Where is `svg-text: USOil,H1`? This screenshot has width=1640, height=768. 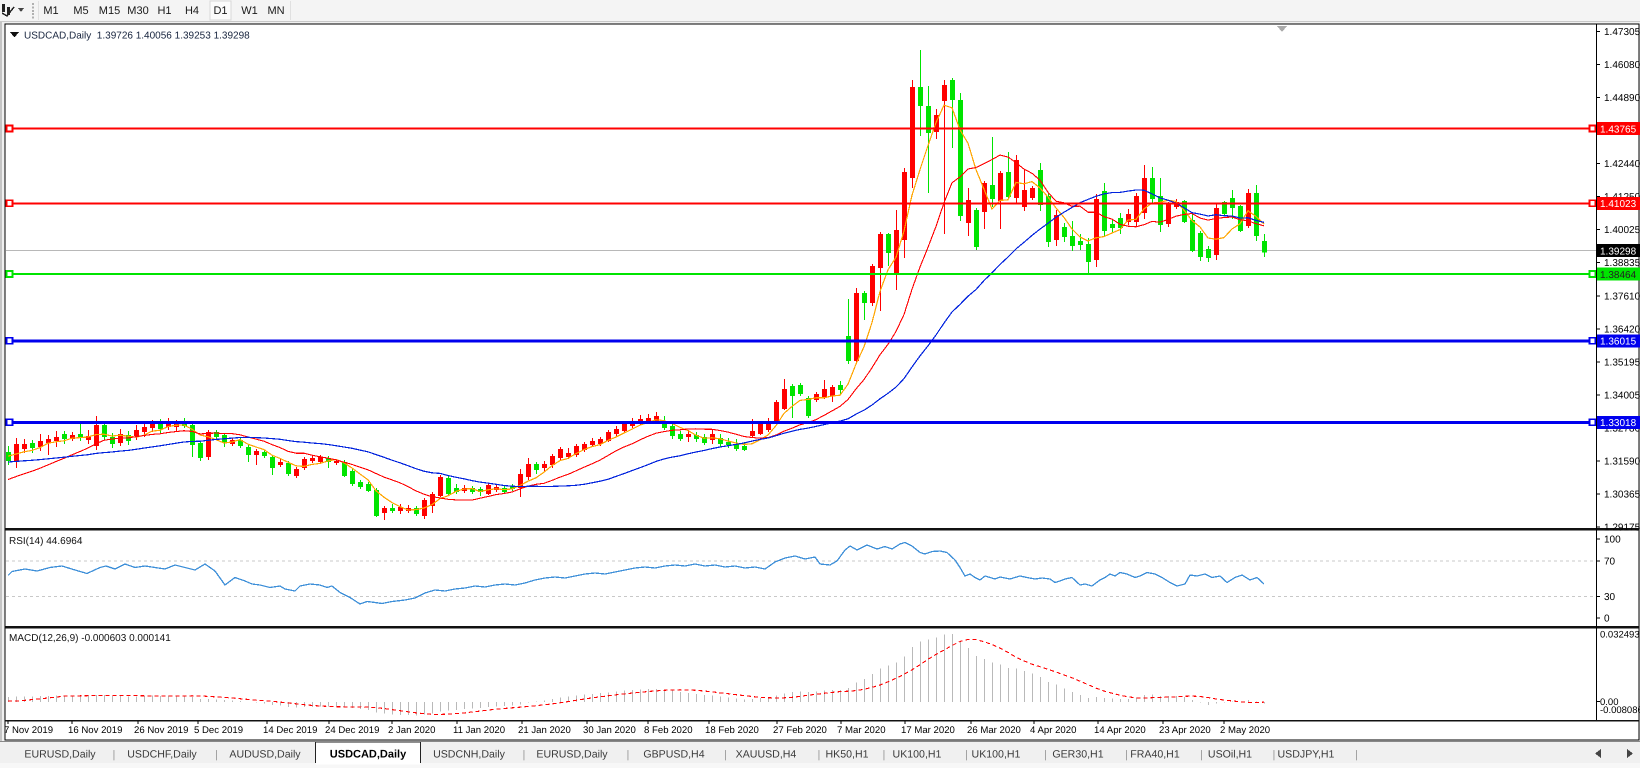
svg-text: USOil,H1 is located at coordinates (1230, 755).